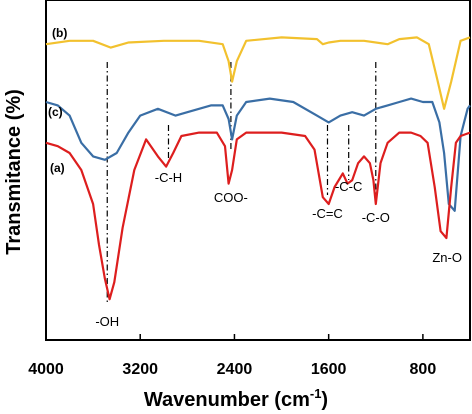  What do you see at coordinates (57, 168) in the screenshot?
I see `series-label-2: (a)` at bounding box center [57, 168].